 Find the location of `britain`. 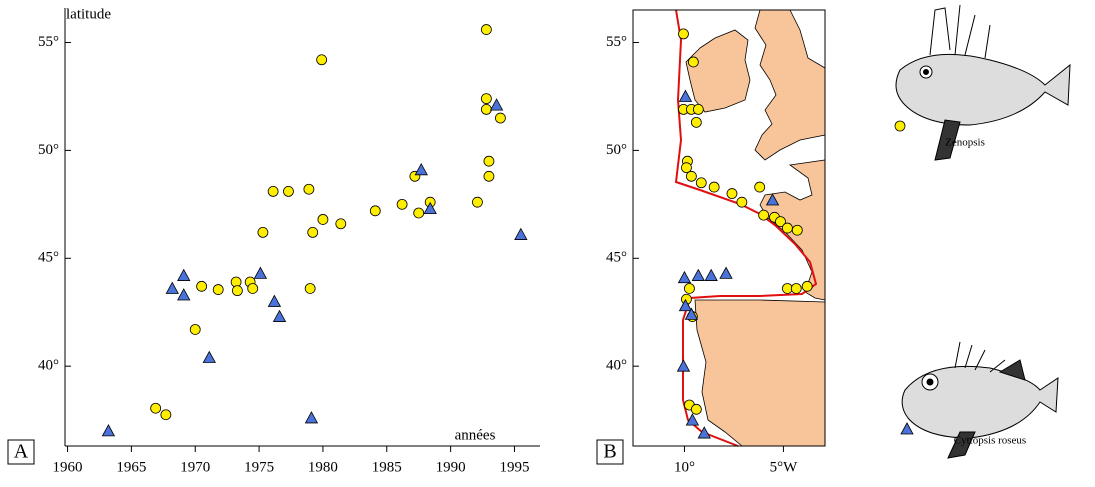

britain is located at coordinates (790, 85).